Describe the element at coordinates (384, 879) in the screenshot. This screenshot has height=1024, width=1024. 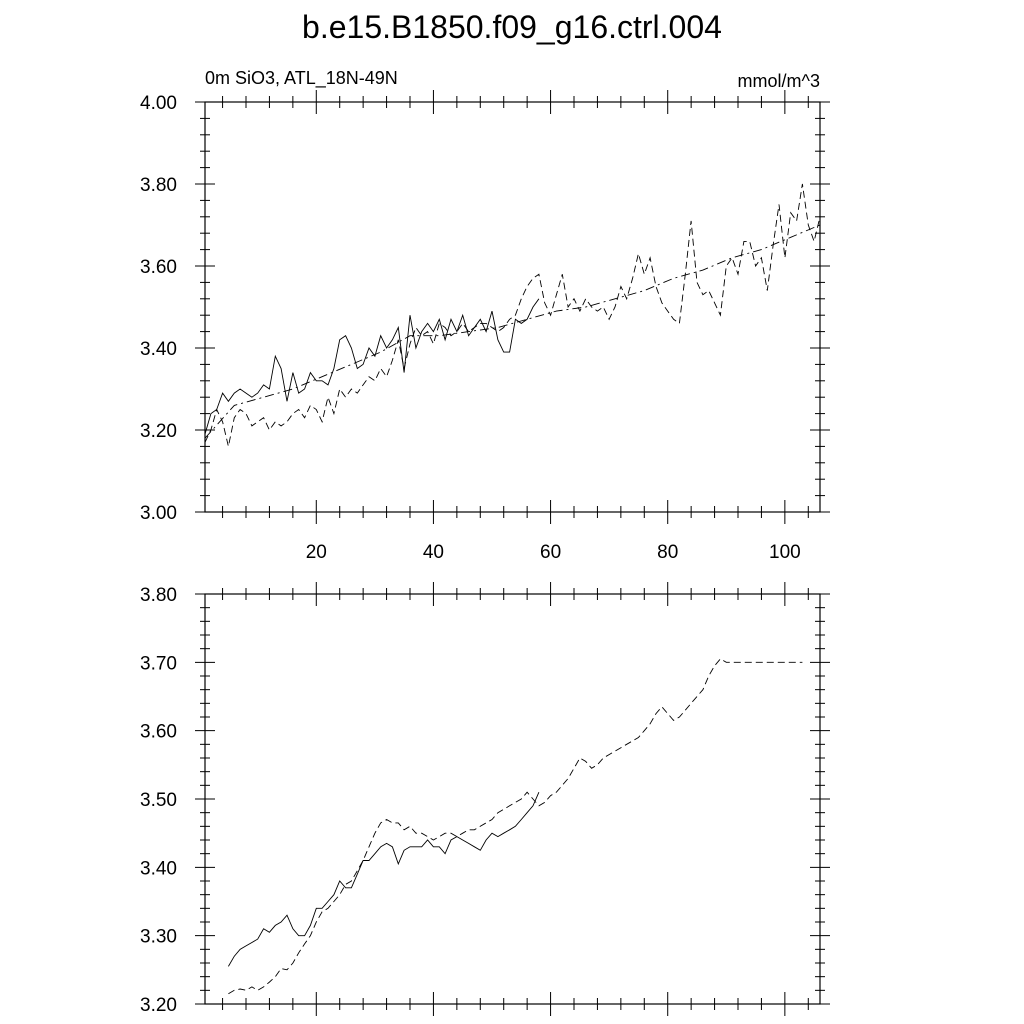
I see `bottom-series-solid` at that location.